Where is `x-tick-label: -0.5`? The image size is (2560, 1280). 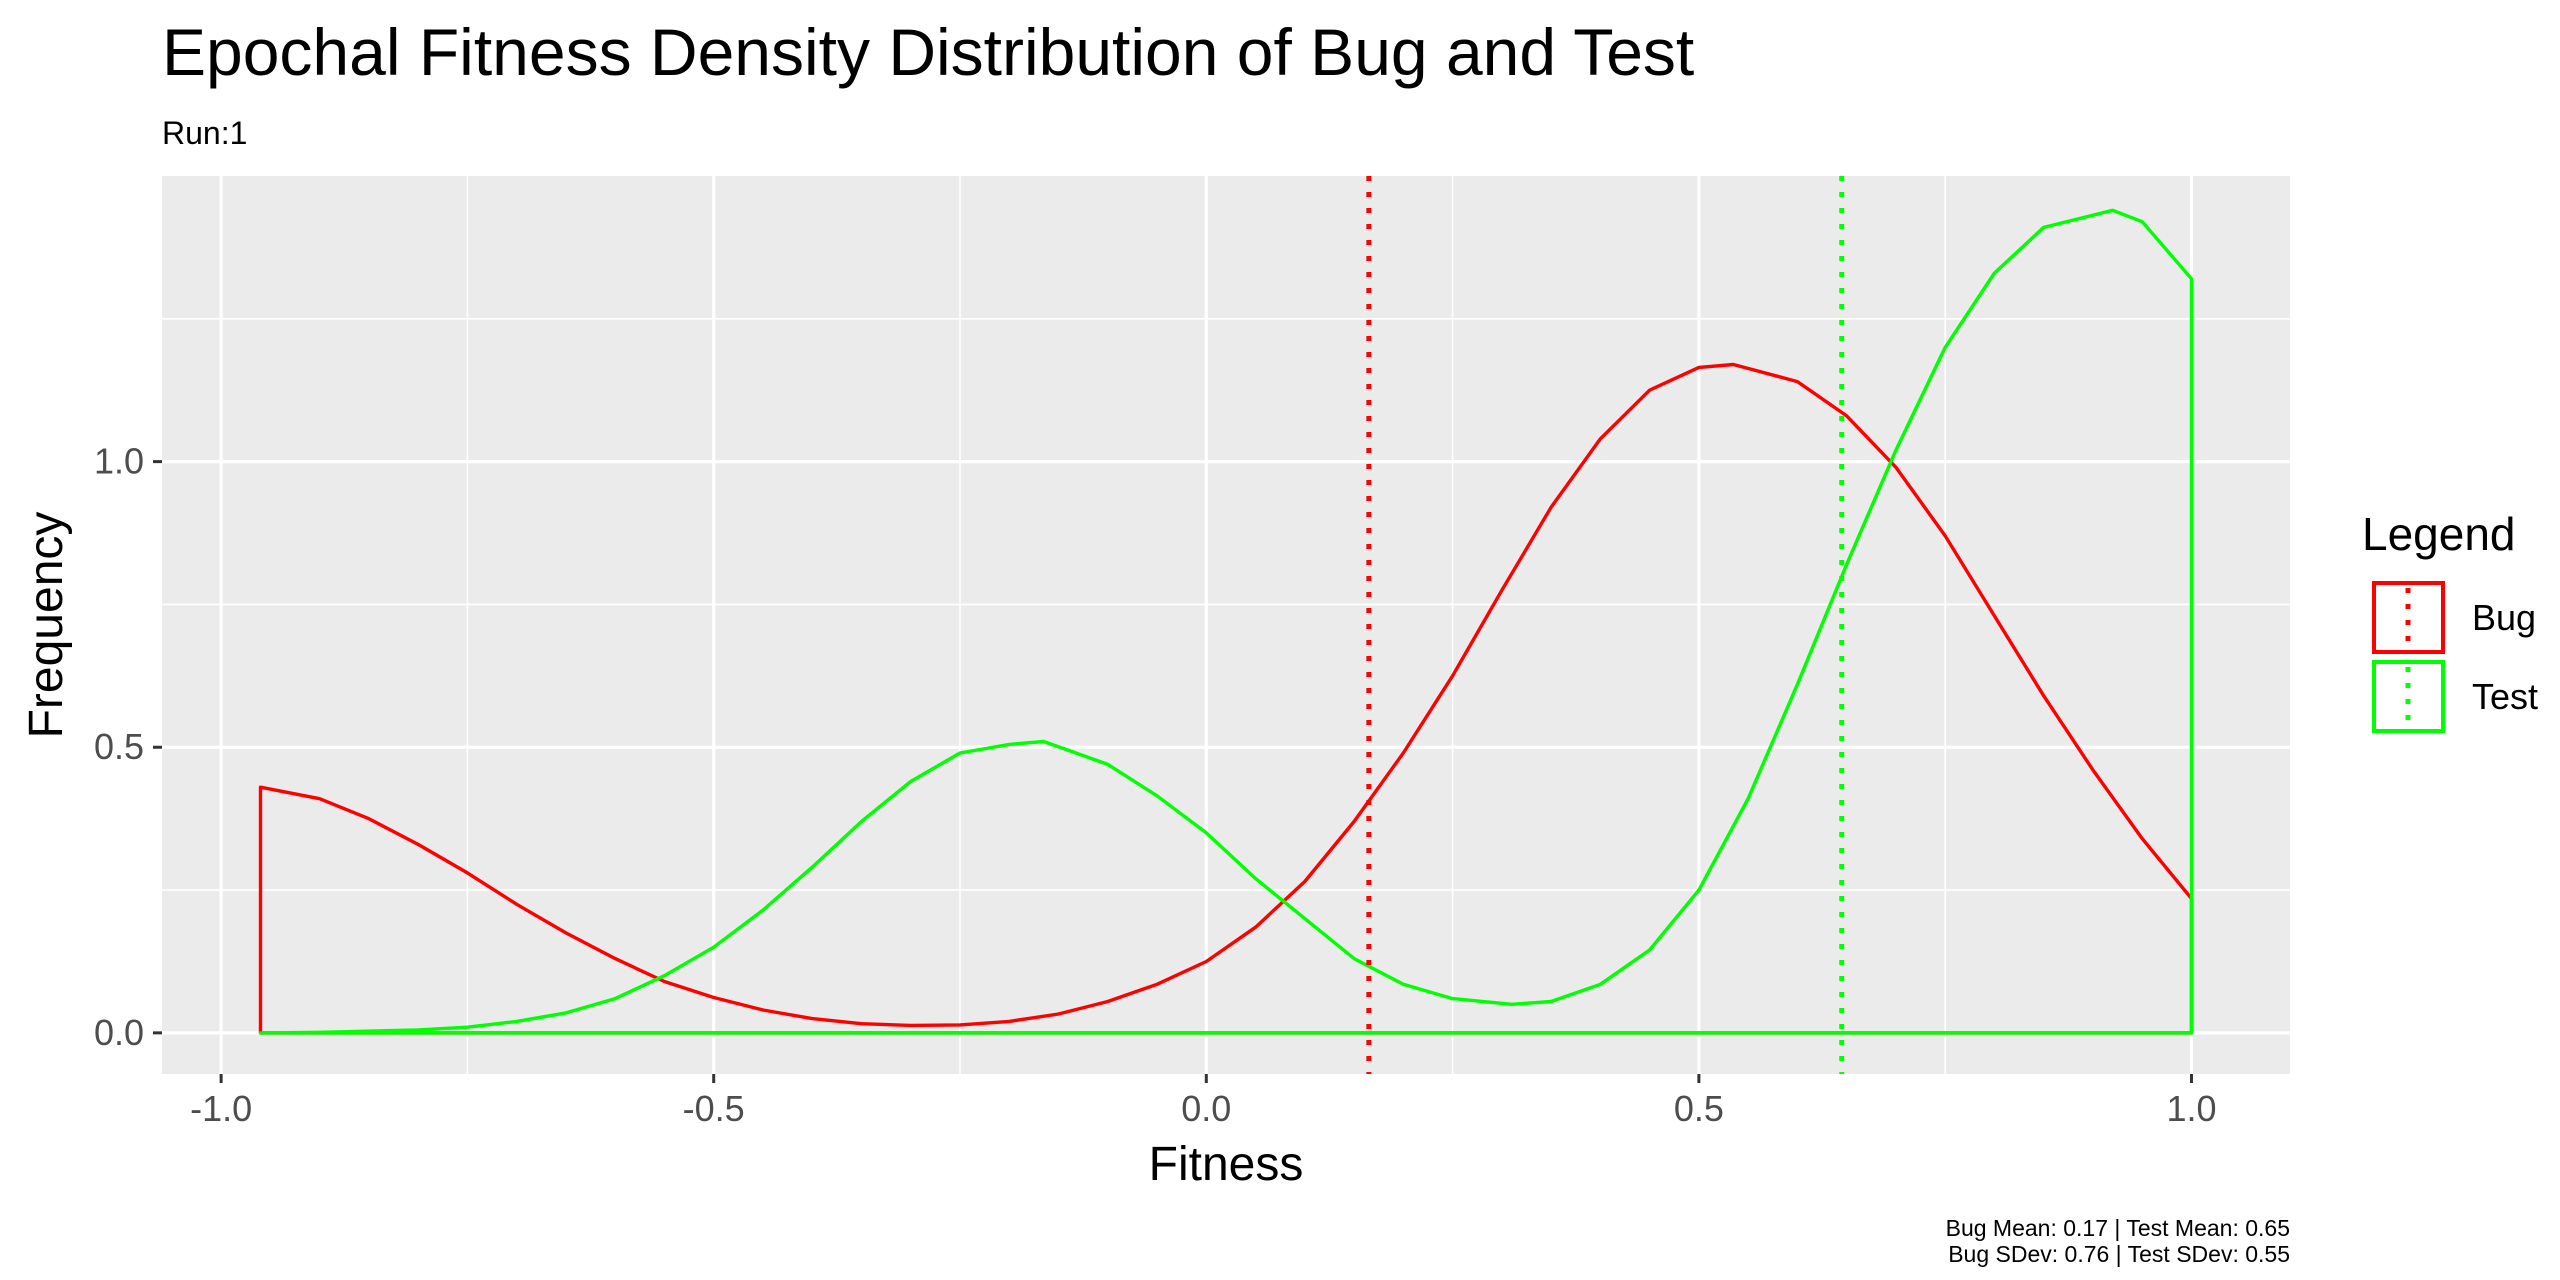
x-tick-label: -0.5 is located at coordinates (714, 1108).